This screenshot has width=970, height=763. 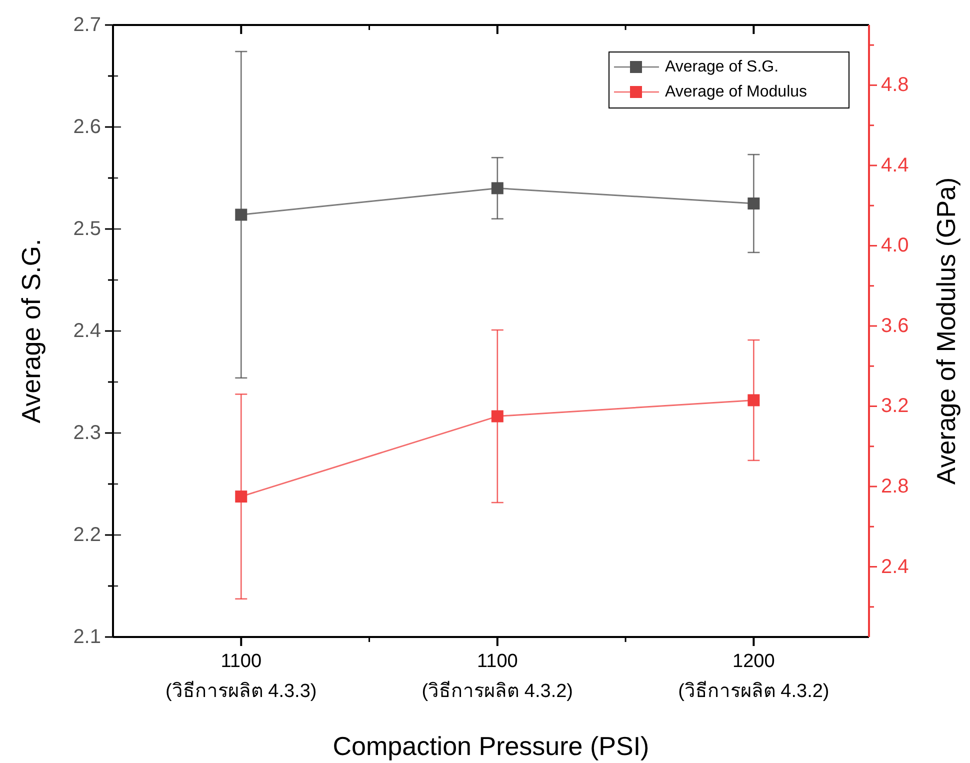 What do you see at coordinates (722, 67) in the screenshot?
I see `legend-label: Average of S.G.` at bounding box center [722, 67].